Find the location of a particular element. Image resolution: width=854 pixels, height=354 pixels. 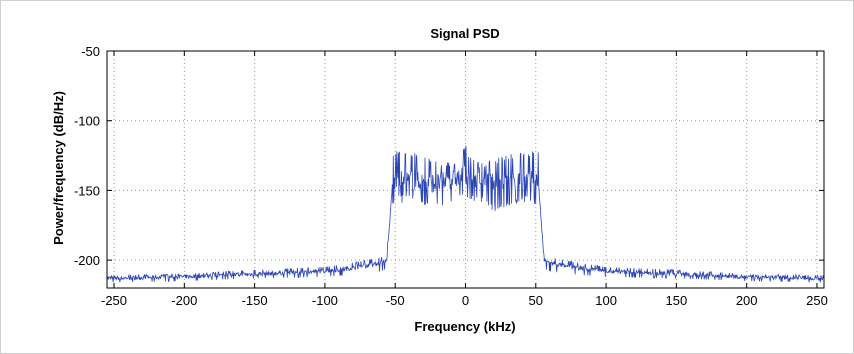

x-axis-title: Frequency (kHz) is located at coordinates (464, 326).